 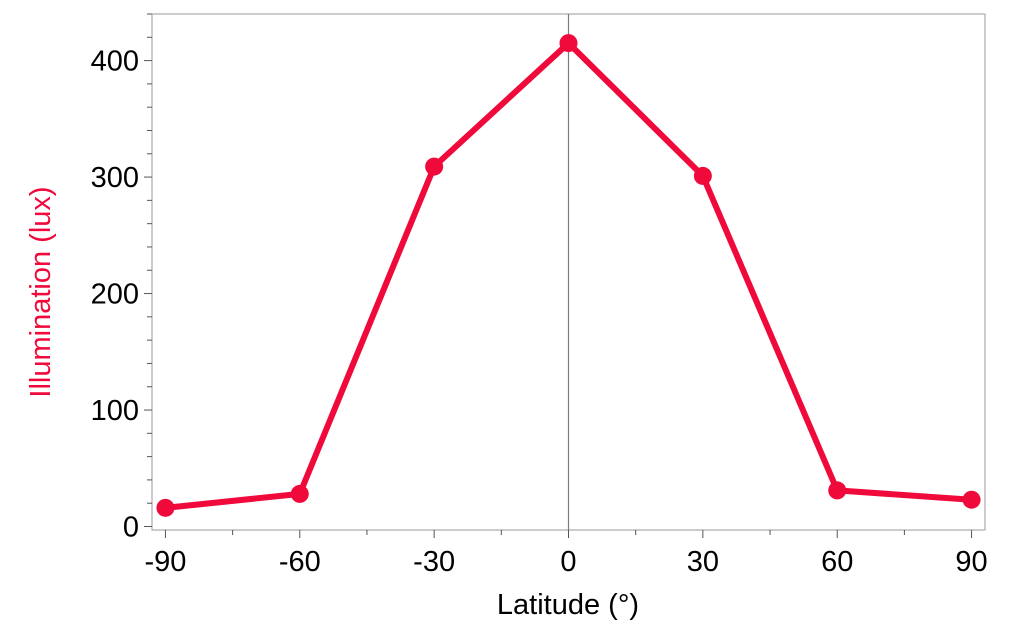 What do you see at coordinates (971, 562) in the screenshot?
I see `x-tick-label: 90` at bounding box center [971, 562].